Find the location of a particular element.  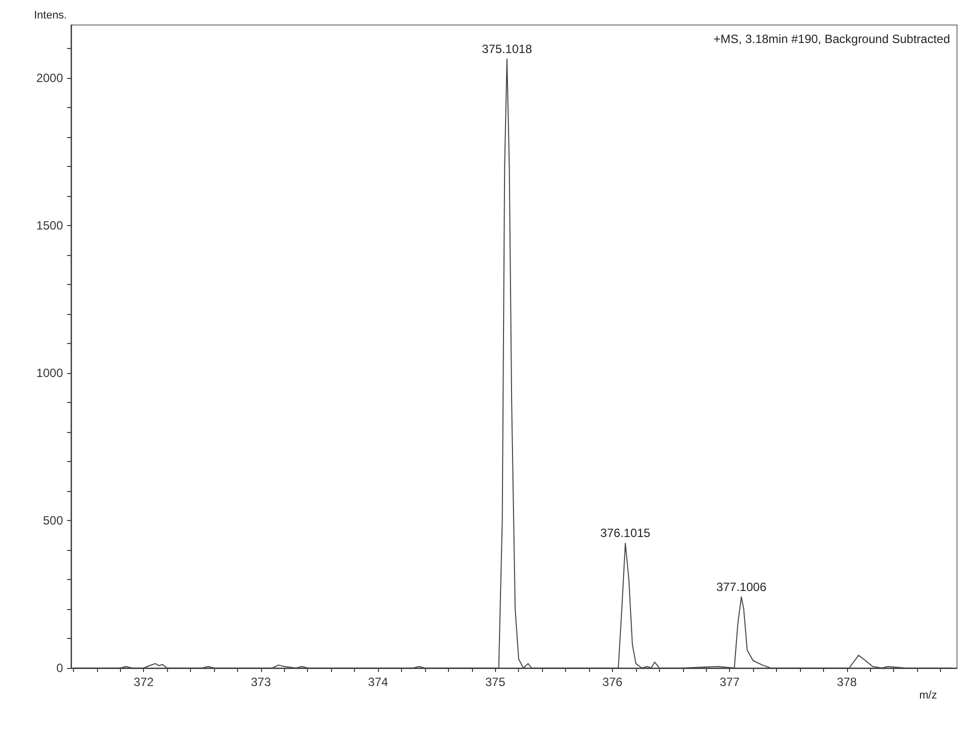

y-tick-label: 500 is located at coordinates (53, 521).